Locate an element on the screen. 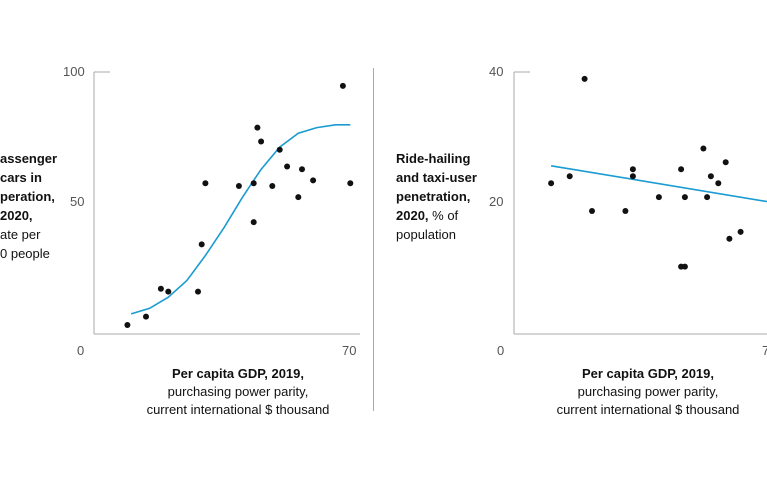 The width and height of the screenshot is (767, 480). left-ylabel-line: 2020, is located at coordinates (16, 215).